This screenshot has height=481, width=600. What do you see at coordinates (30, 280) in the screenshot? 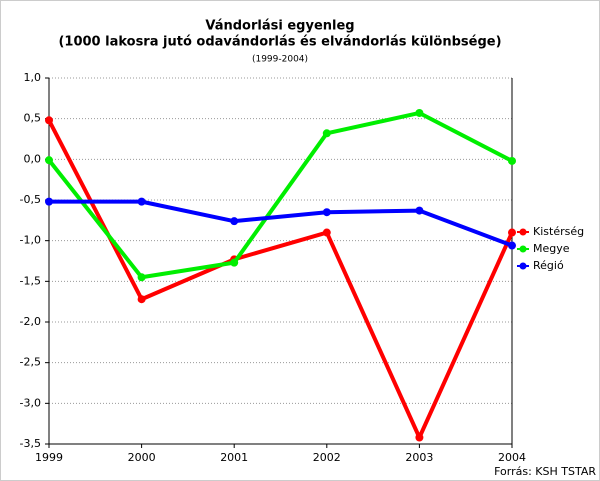
I see `y-tick-label: -1,5` at bounding box center [30, 280].